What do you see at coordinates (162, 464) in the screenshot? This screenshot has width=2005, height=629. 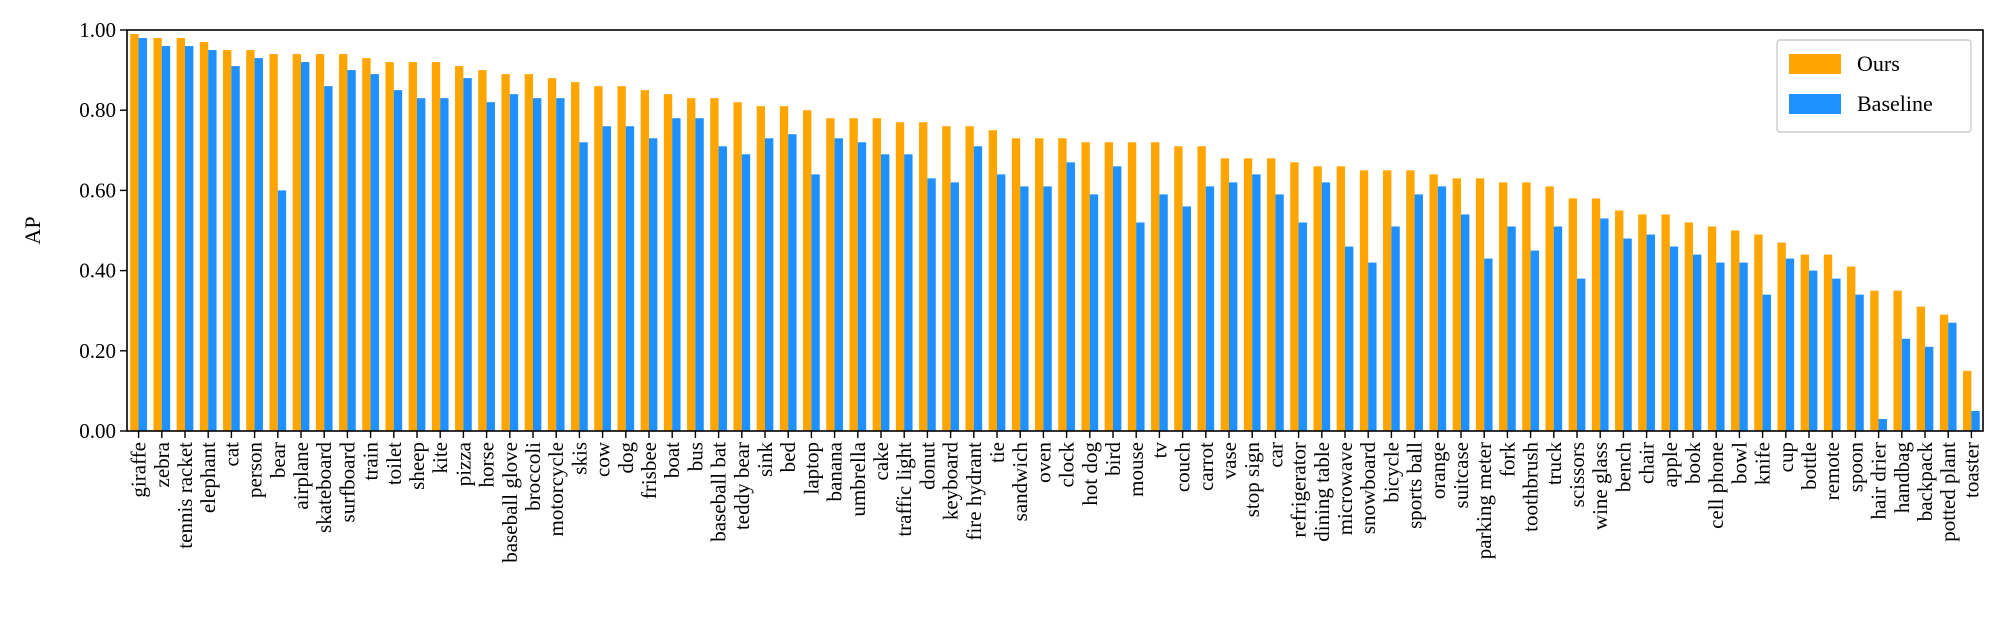 I see `x-tick-label-1: zebra` at bounding box center [162, 464].